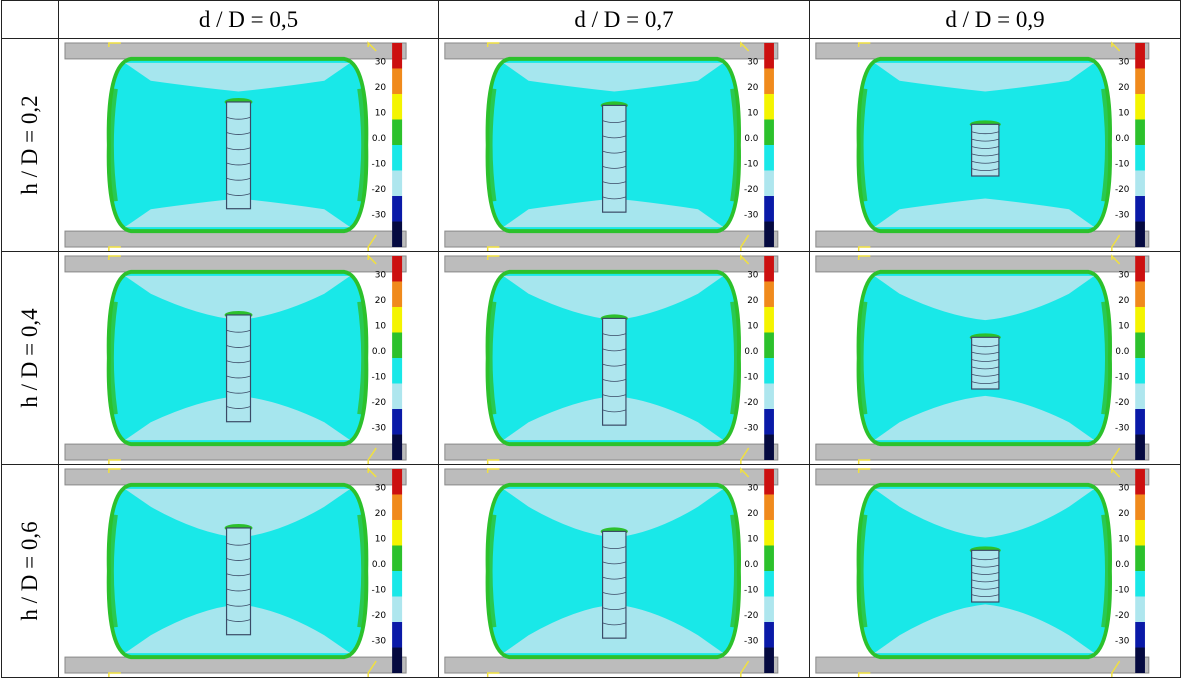  Describe the element at coordinates (237, 213) in the screenshot. I see `tension-zone-bottom` at that location.